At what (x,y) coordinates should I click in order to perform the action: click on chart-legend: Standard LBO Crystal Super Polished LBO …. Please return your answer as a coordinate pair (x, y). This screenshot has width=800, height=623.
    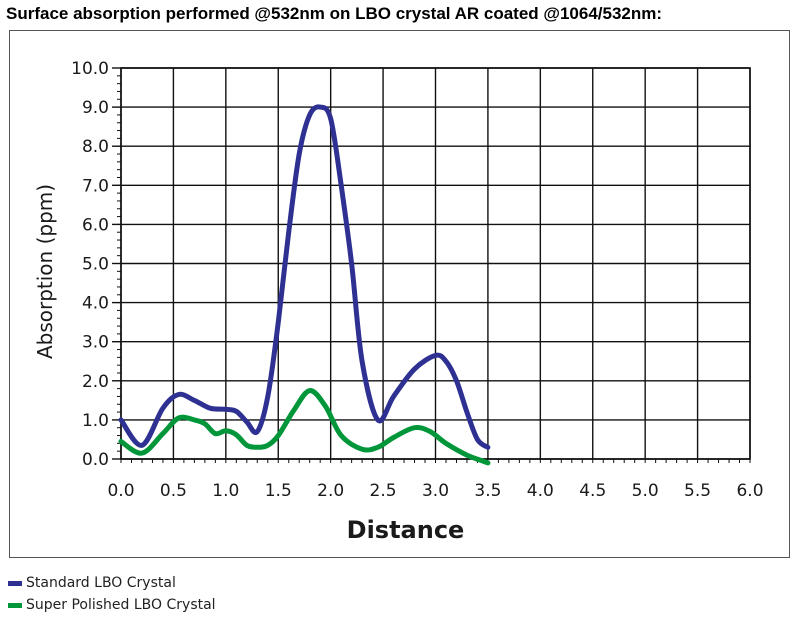
    Looking at the image, I should click on (112, 594).